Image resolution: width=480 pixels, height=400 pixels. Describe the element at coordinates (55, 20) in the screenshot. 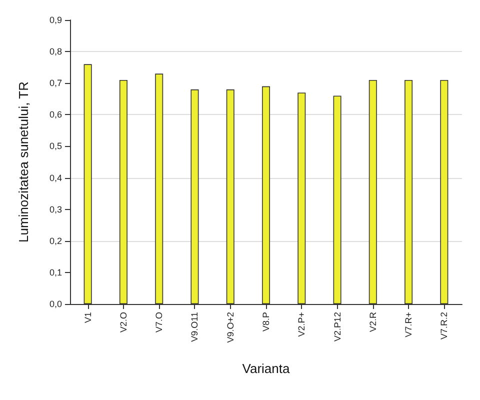

I see `y-tick-label: 0,9` at that location.